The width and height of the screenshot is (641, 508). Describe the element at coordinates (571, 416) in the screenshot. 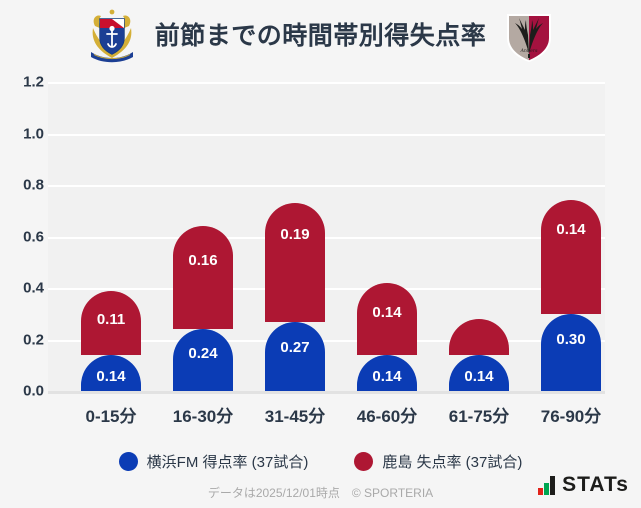

I see `x-tick-label-76-90: 76-90分` at that location.